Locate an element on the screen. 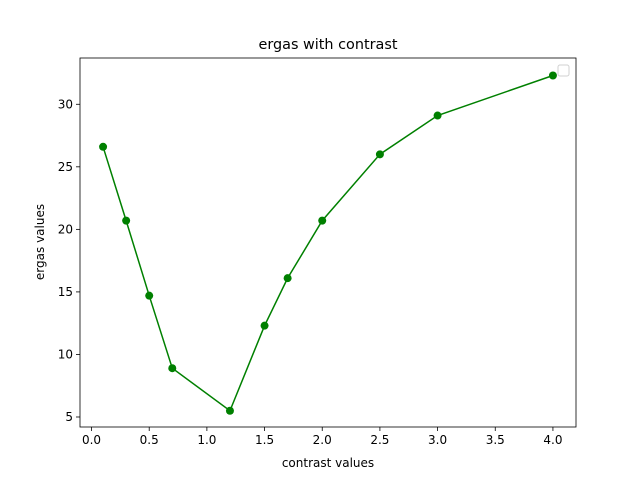 The height and width of the screenshot is (480, 640). x-tick-label: 3.5 is located at coordinates (495, 440).